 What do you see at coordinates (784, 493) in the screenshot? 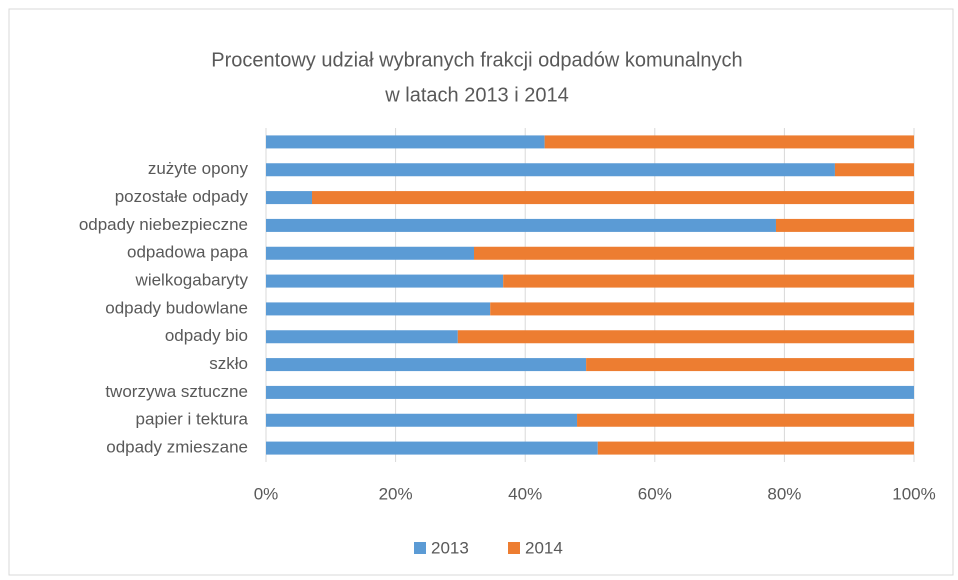
I see `x-tick-label: 80%` at bounding box center [784, 493].